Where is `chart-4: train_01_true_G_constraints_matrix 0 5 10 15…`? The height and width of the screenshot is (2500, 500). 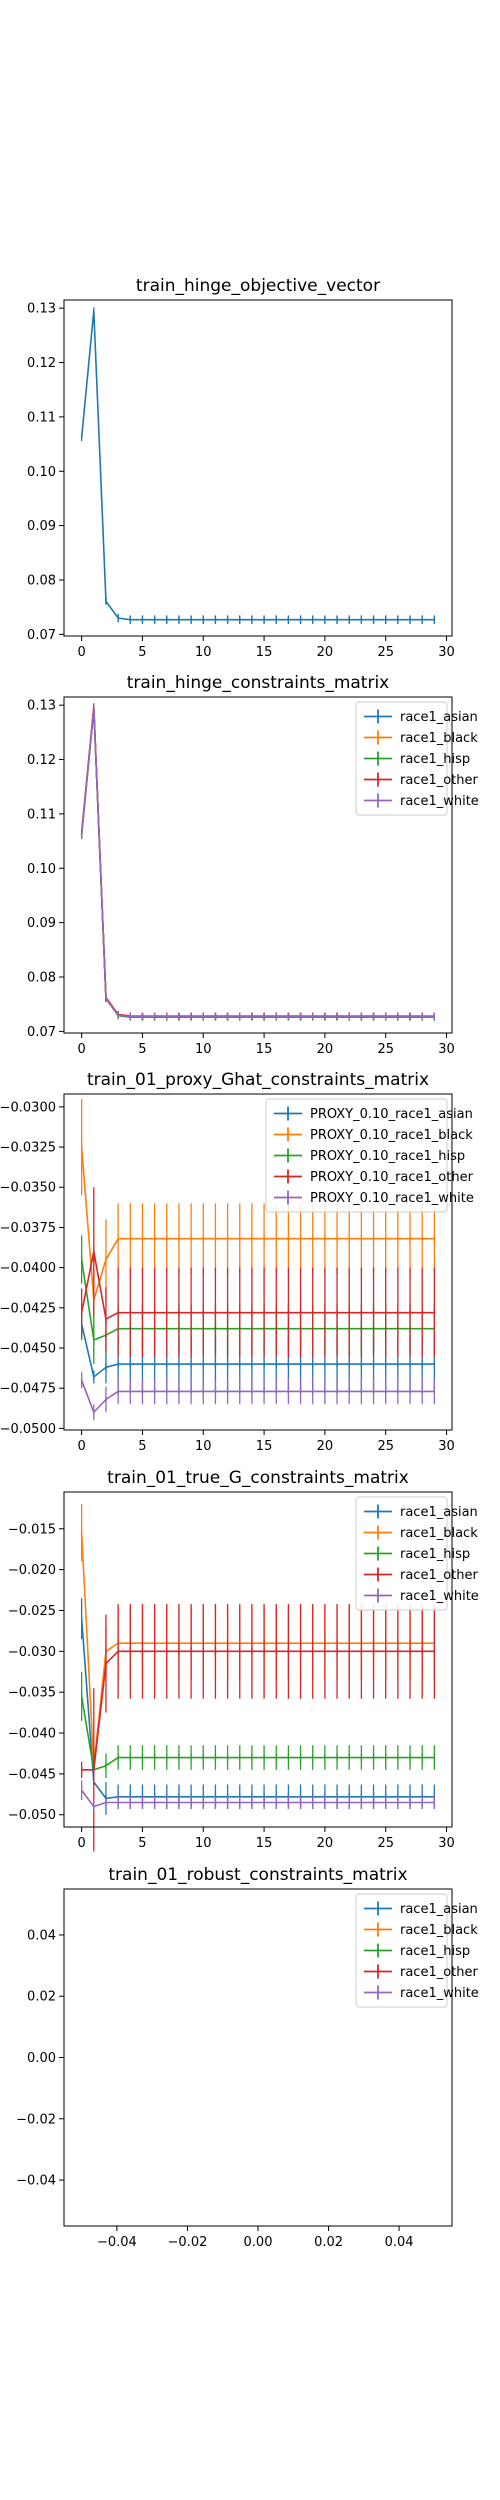
chart-4: train_01_true_G_constraints_matrix 0 5 10 15… is located at coordinates (243, 1660).